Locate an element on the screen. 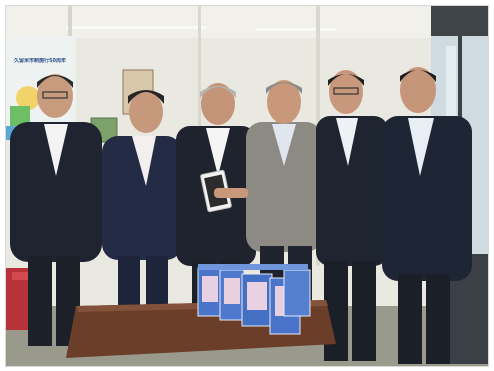 The image size is (494, 371). window-frame-top is located at coordinates (459, 21).